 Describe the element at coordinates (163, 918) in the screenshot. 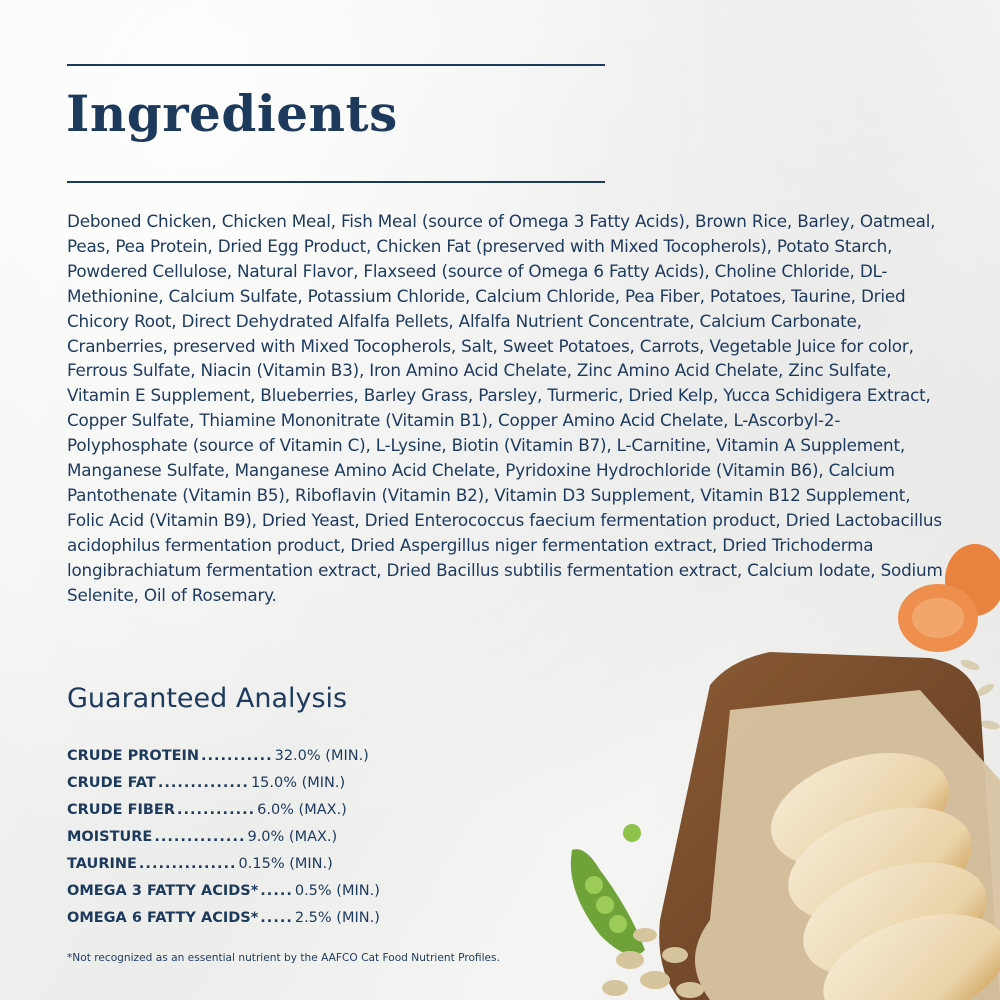

I see `nutrient-name: OMEGA 6 FATTY ACIDS*` at that location.